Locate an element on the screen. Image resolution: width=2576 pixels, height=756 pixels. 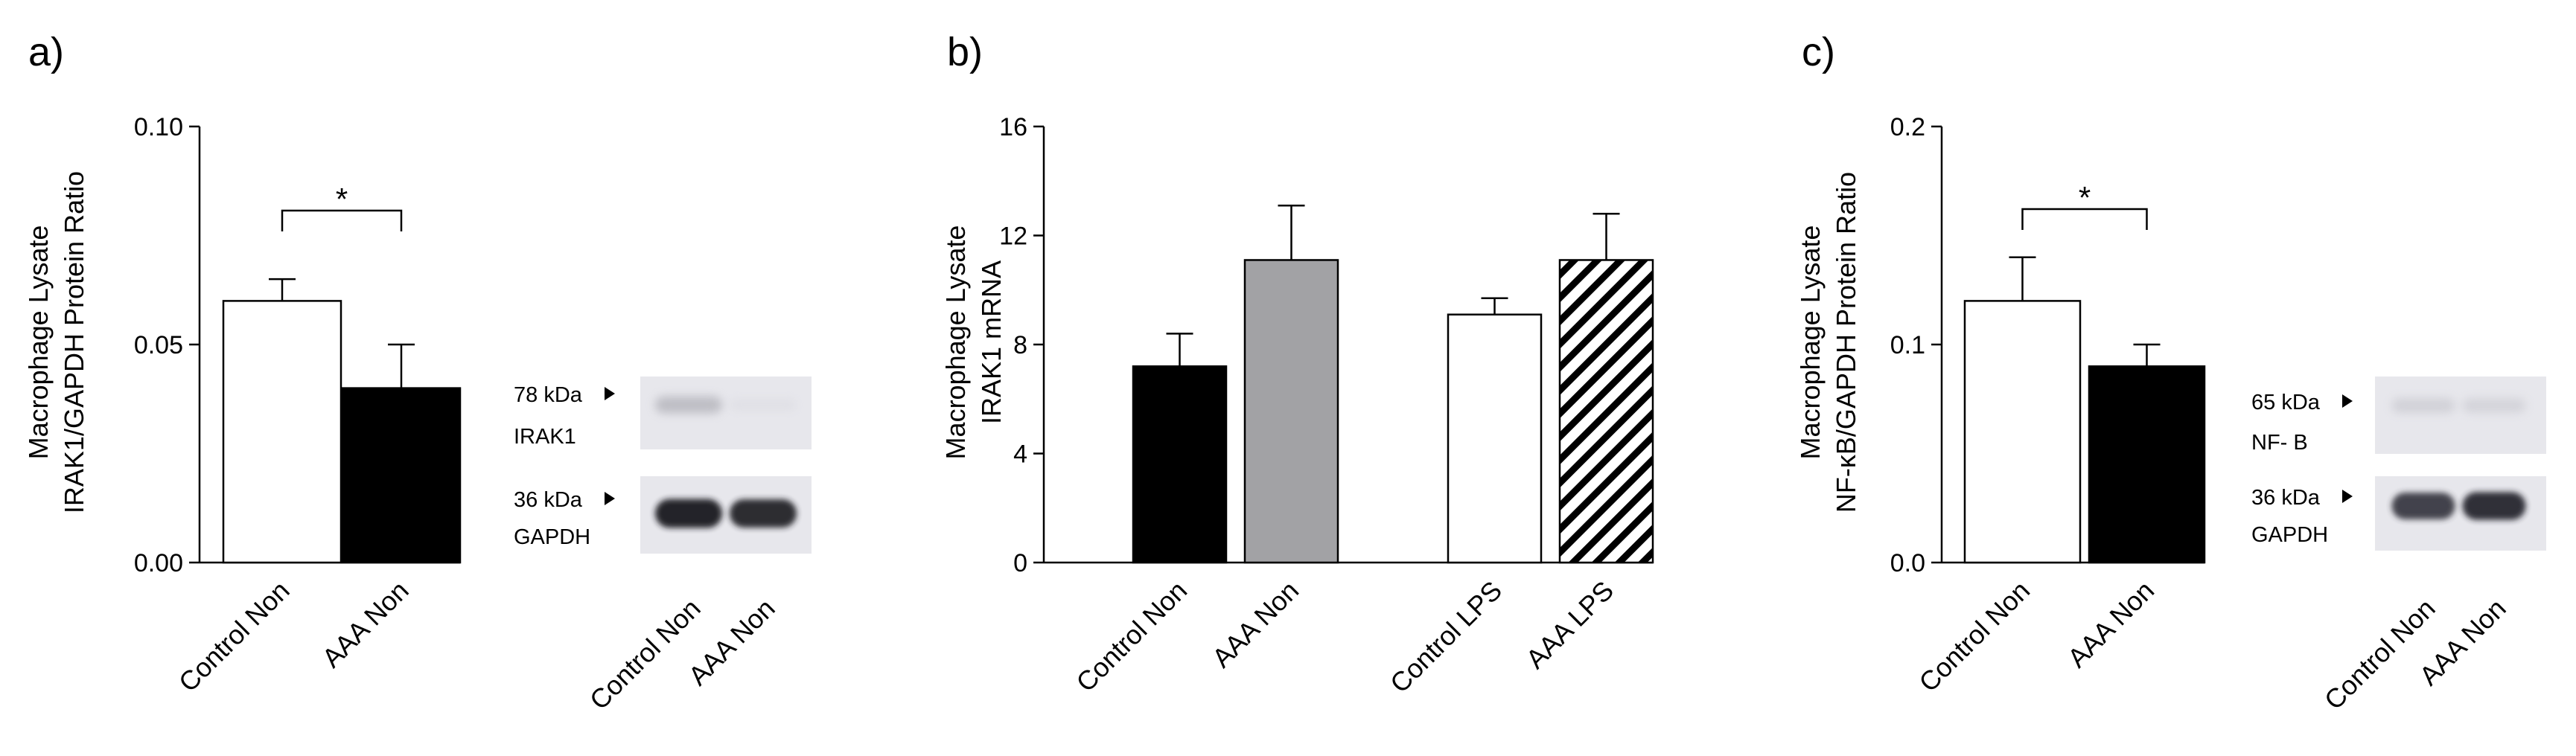
y-tick-label: 8 is located at coordinates (1020, 345).